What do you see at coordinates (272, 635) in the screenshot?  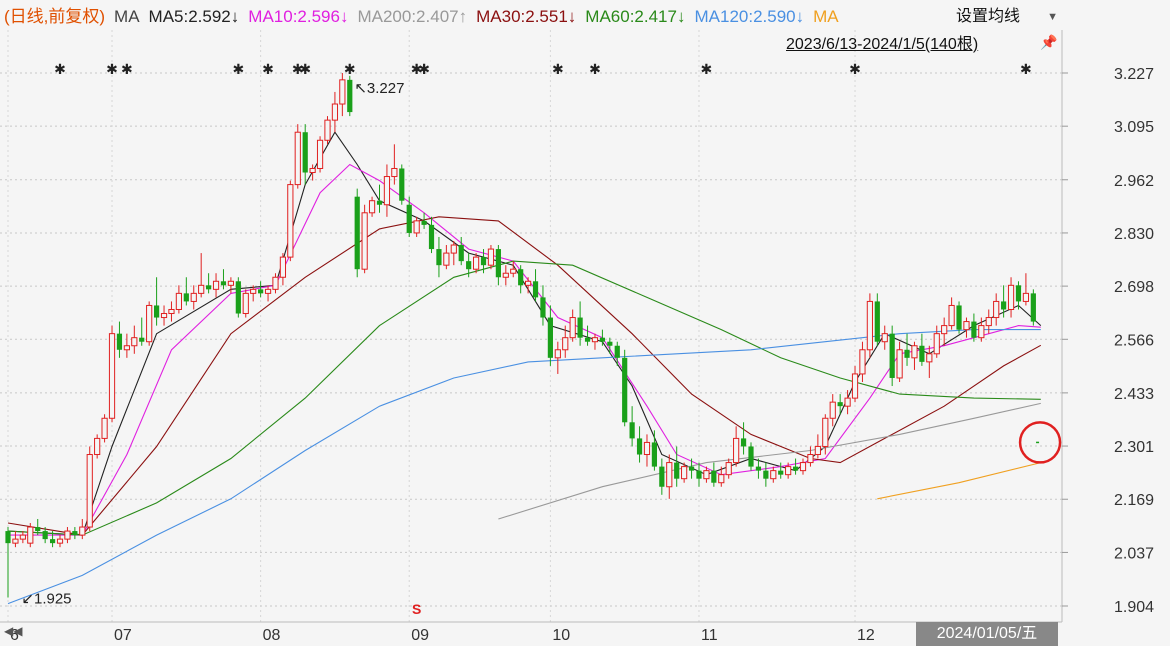 I see `x-tick-label: 08` at bounding box center [272, 635].